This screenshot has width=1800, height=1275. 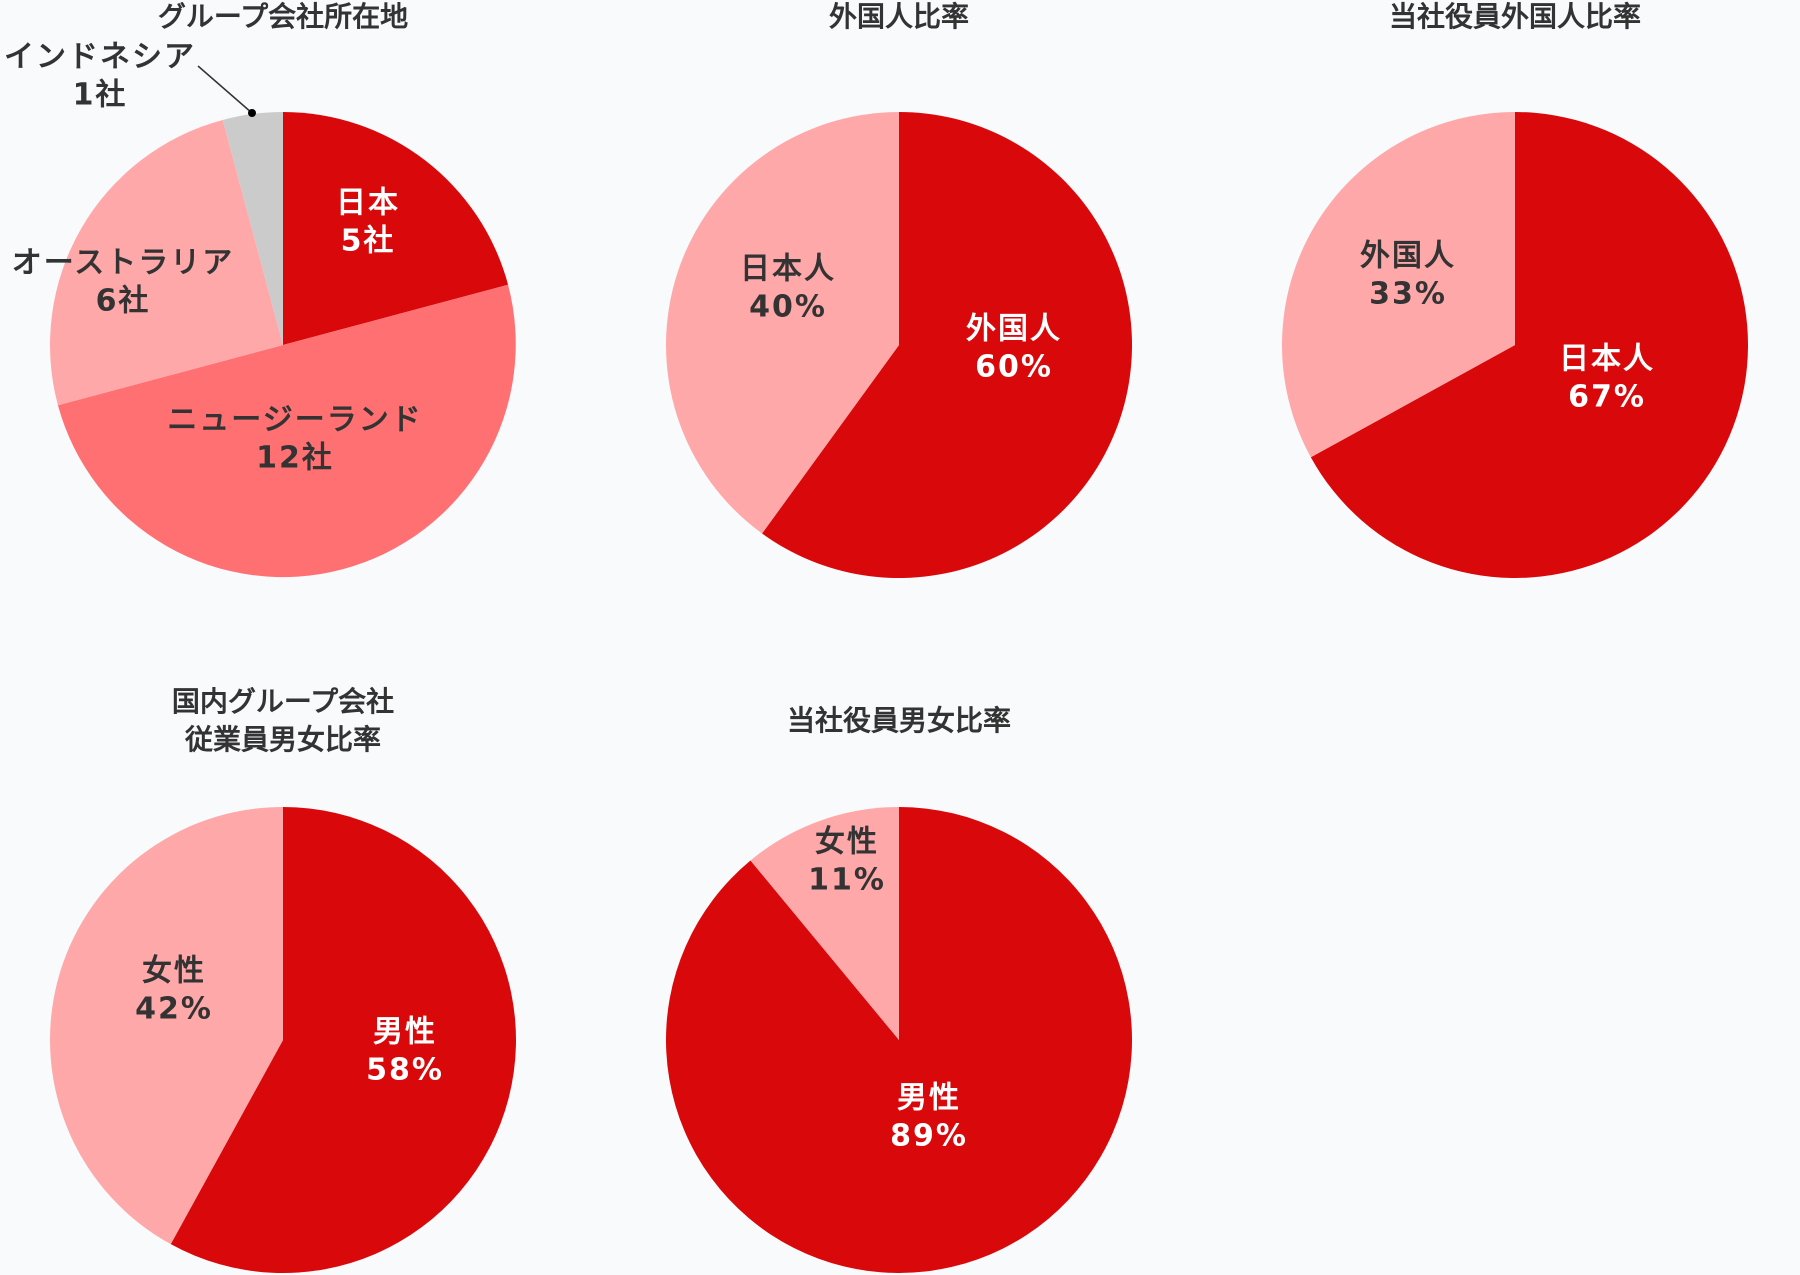 What do you see at coordinates (100, 95) in the screenshot?
I see `slice-value: 1社` at bounding box center [100, 95].